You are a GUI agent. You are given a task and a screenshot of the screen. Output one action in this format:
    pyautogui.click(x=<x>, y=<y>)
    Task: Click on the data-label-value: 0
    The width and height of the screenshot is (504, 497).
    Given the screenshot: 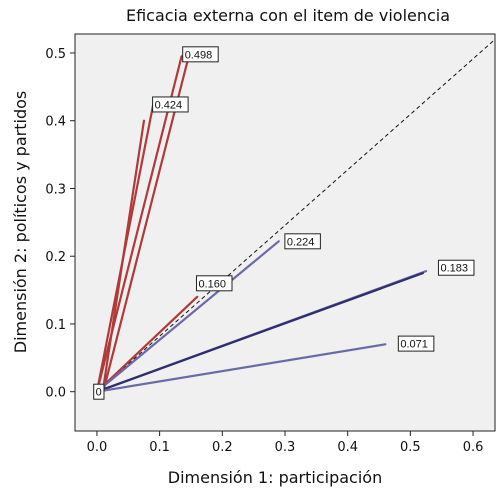 What is the action you would take?
    pyautogui.click(x=99, y=393)
    